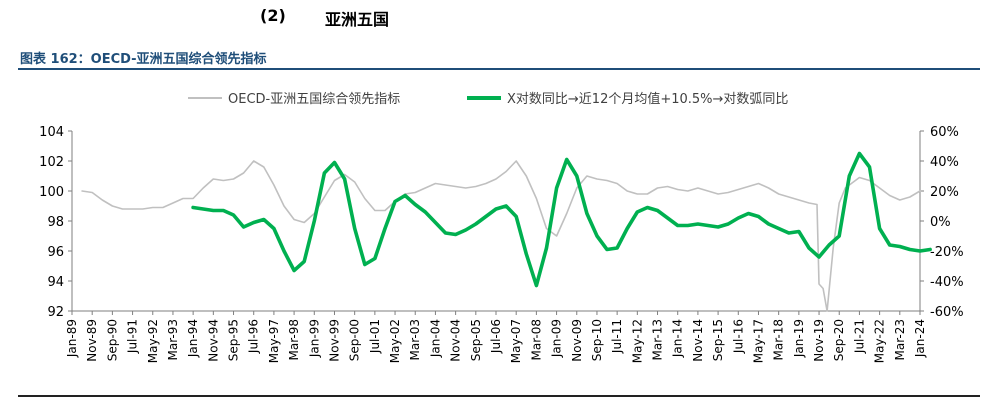  Describe the element at coordinates (779, 339) in the screenshot. I see `x-tick-label: Mar-18` at that location.